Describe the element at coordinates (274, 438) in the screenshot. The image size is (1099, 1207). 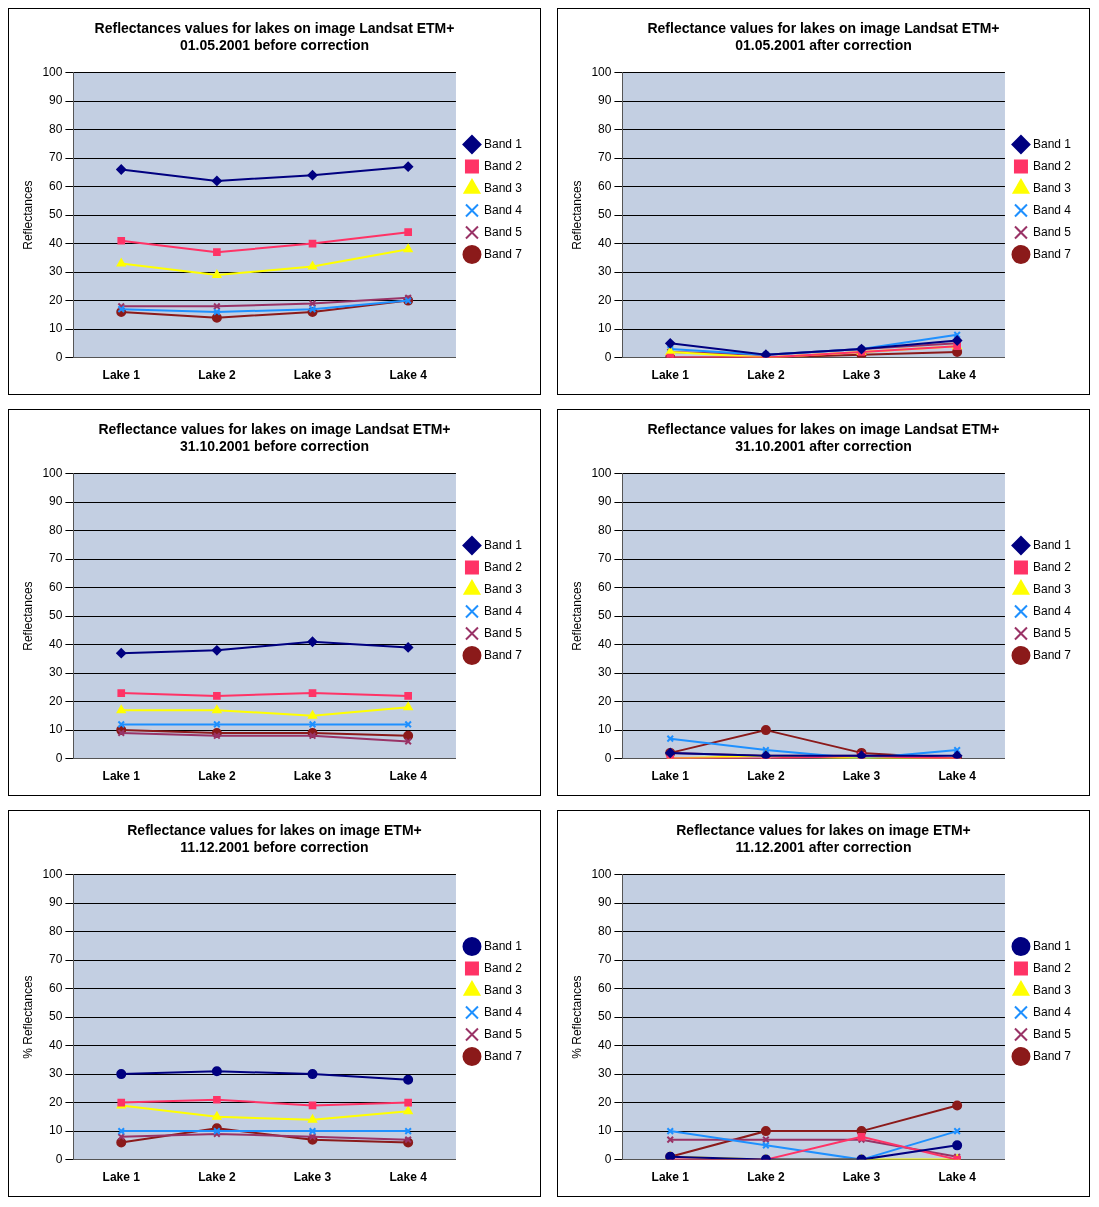
I see `chart-title: Reflectance values for lakes on image Landsat ETM+ 31.10.2001 before correction` at that location.